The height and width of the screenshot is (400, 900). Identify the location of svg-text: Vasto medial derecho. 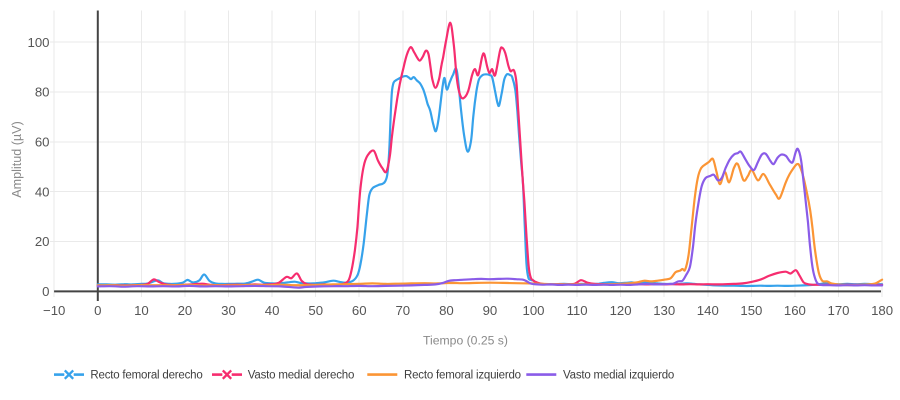
(301, 376).